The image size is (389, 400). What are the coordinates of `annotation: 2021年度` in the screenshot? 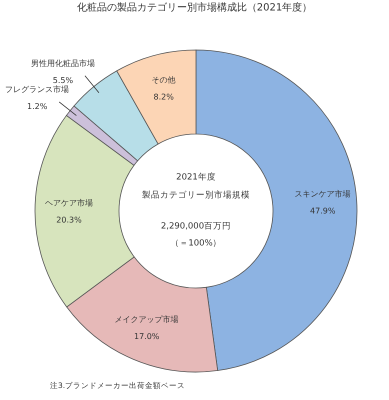 It's located at (196, 177).